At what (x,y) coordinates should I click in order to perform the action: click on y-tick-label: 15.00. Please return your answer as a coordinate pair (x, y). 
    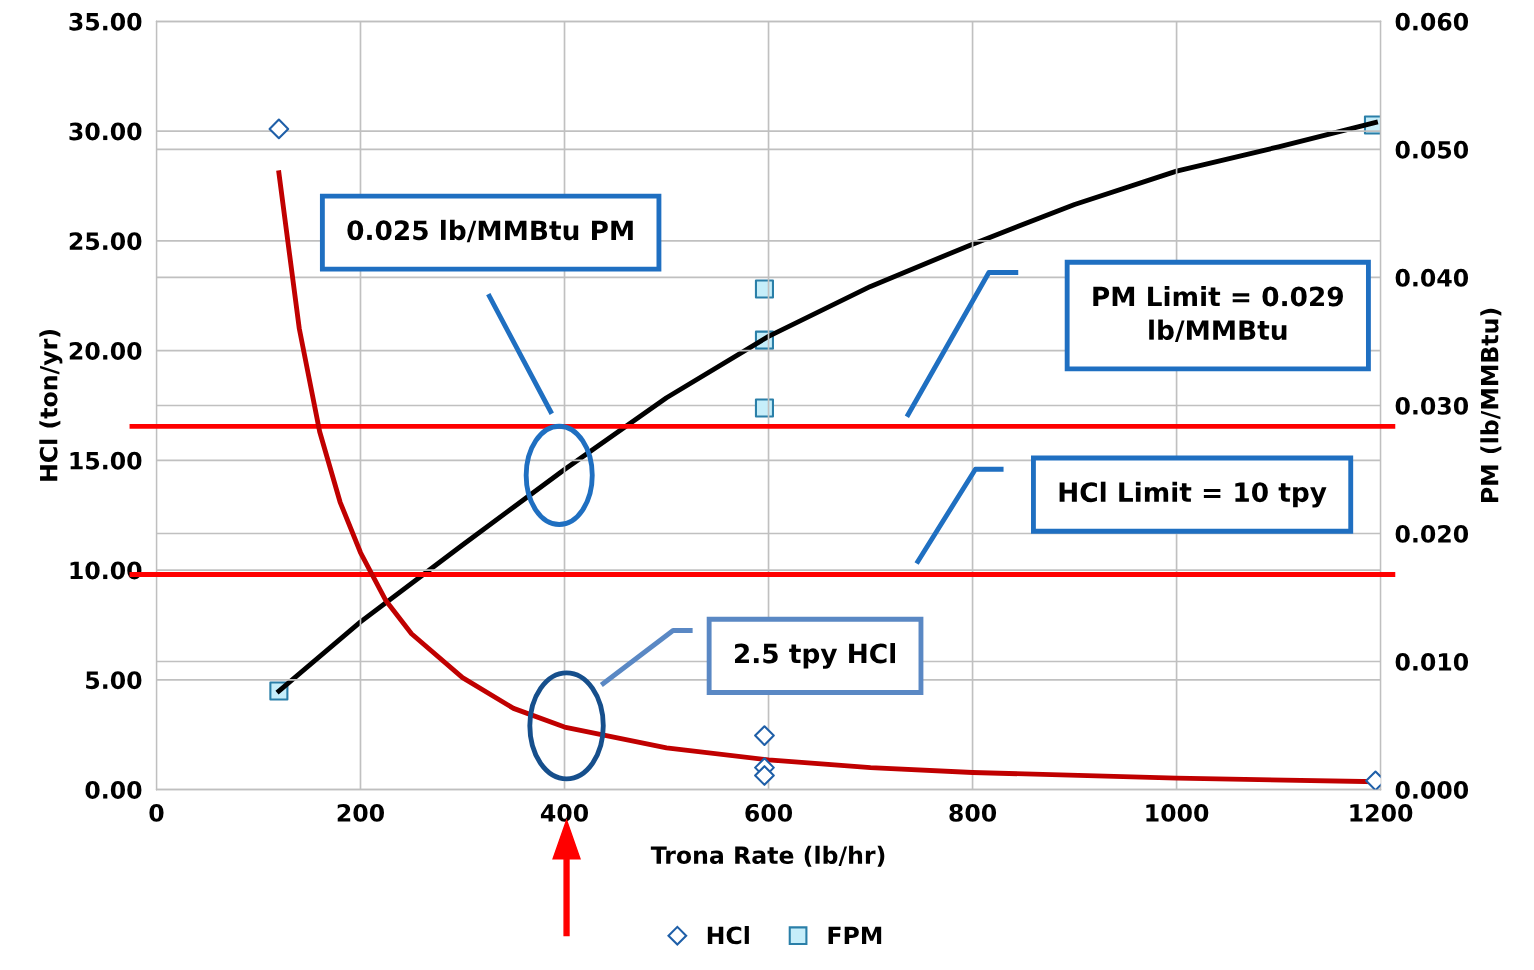
    Looking at the image, I should click on (106, 460).